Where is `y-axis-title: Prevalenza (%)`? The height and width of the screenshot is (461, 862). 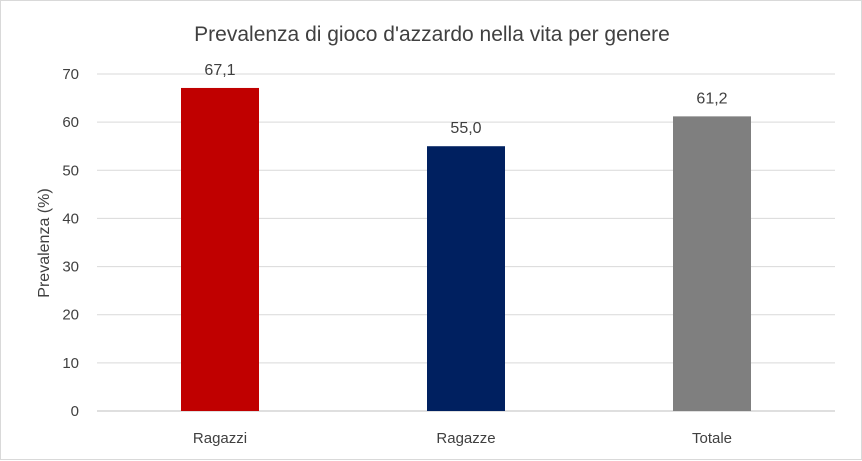 y-axis-title: Prevalenza (%) is located at coordinates (44, 242).